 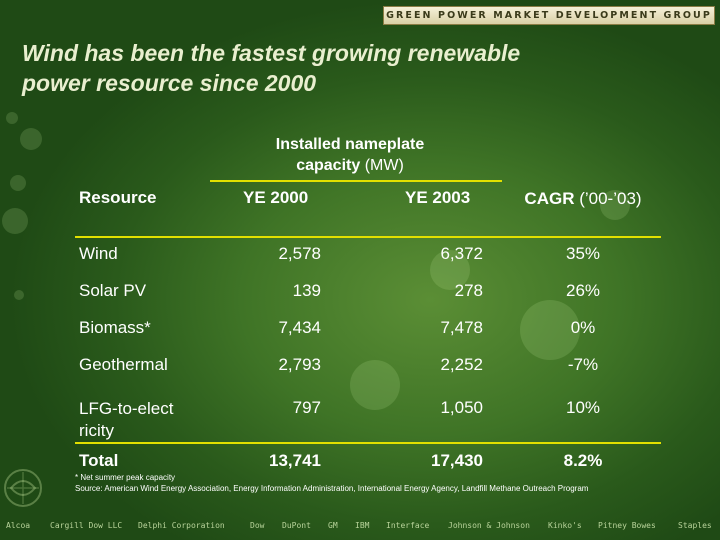 I want to click on row-geothermal-ye2003: 2,252, so click(x=461, y=364).